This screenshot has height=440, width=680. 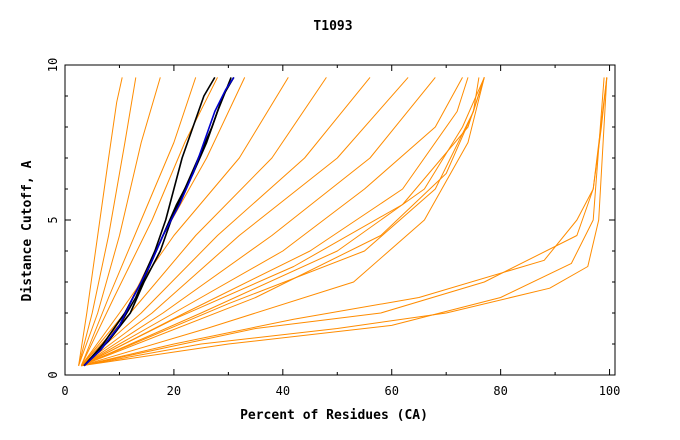 What do you see at coordinates (334, 415) in the screenshot?
I see `x-axis-label: Percent of Residues (CA)` at bounding box center [334, 415].